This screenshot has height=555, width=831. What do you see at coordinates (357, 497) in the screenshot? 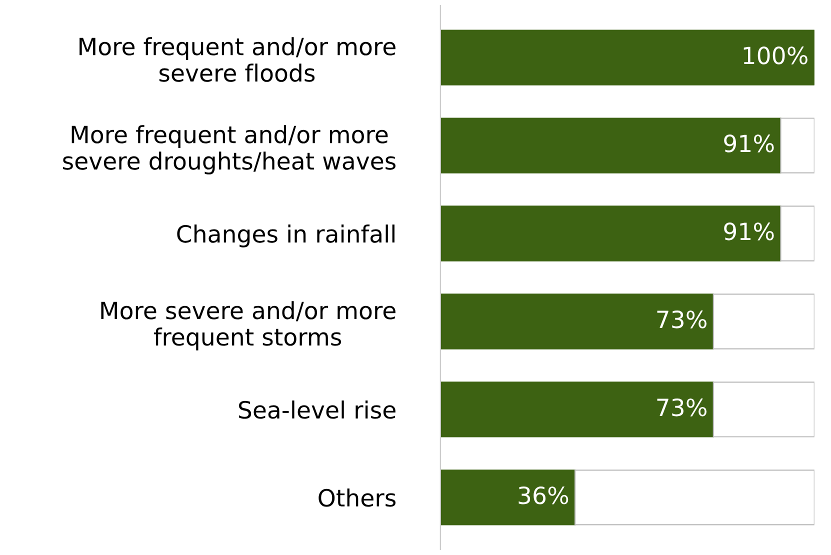
I see `y-tick-label: Others` at bounding box center [357, 497].